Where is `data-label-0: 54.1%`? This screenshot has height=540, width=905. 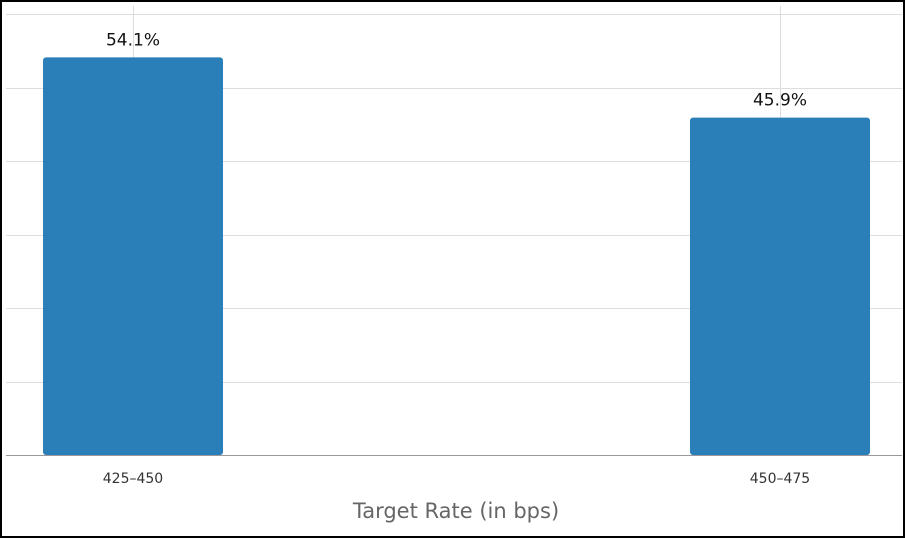
data-label-0: 54.1% is located at coordinates (133, 40).